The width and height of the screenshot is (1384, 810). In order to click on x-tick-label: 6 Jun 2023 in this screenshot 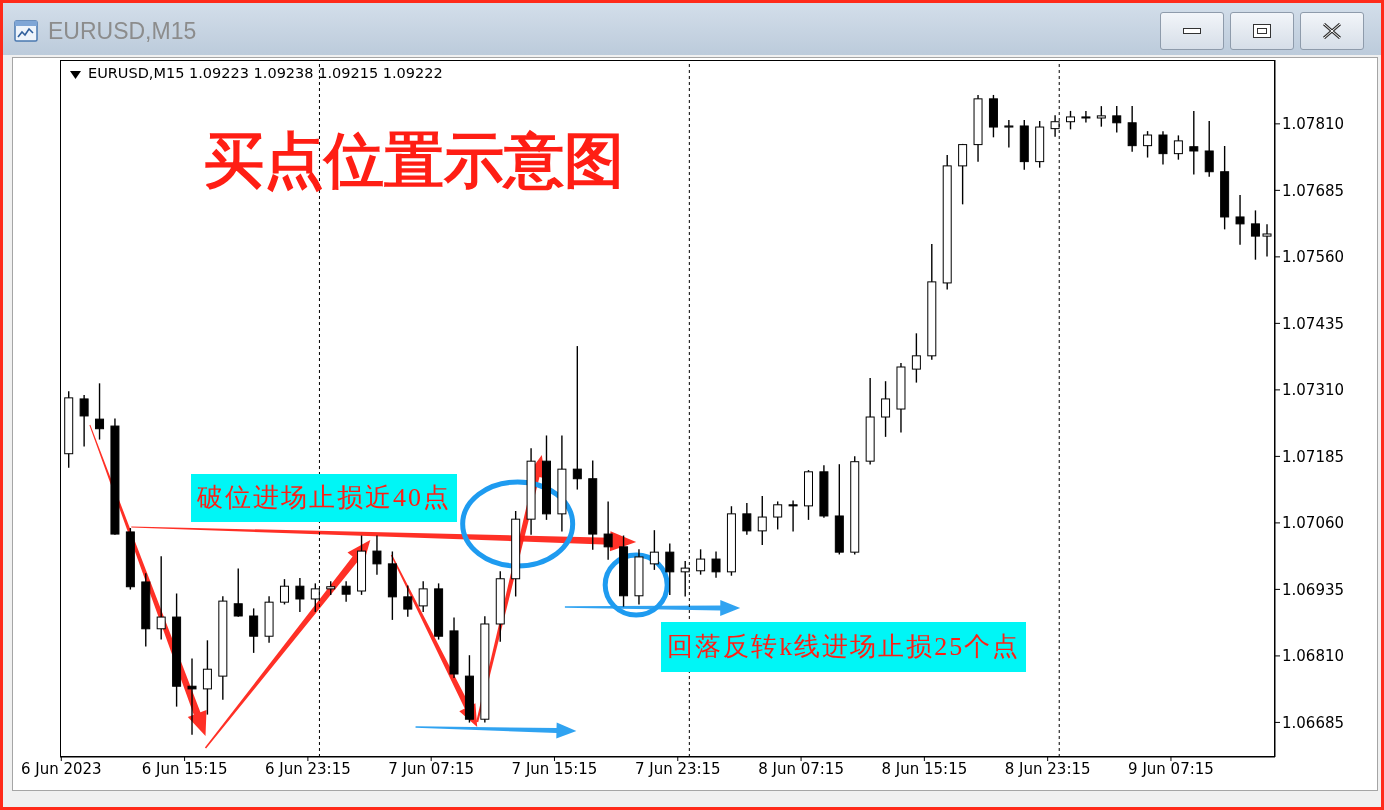, I will do `click(61, 768)`.